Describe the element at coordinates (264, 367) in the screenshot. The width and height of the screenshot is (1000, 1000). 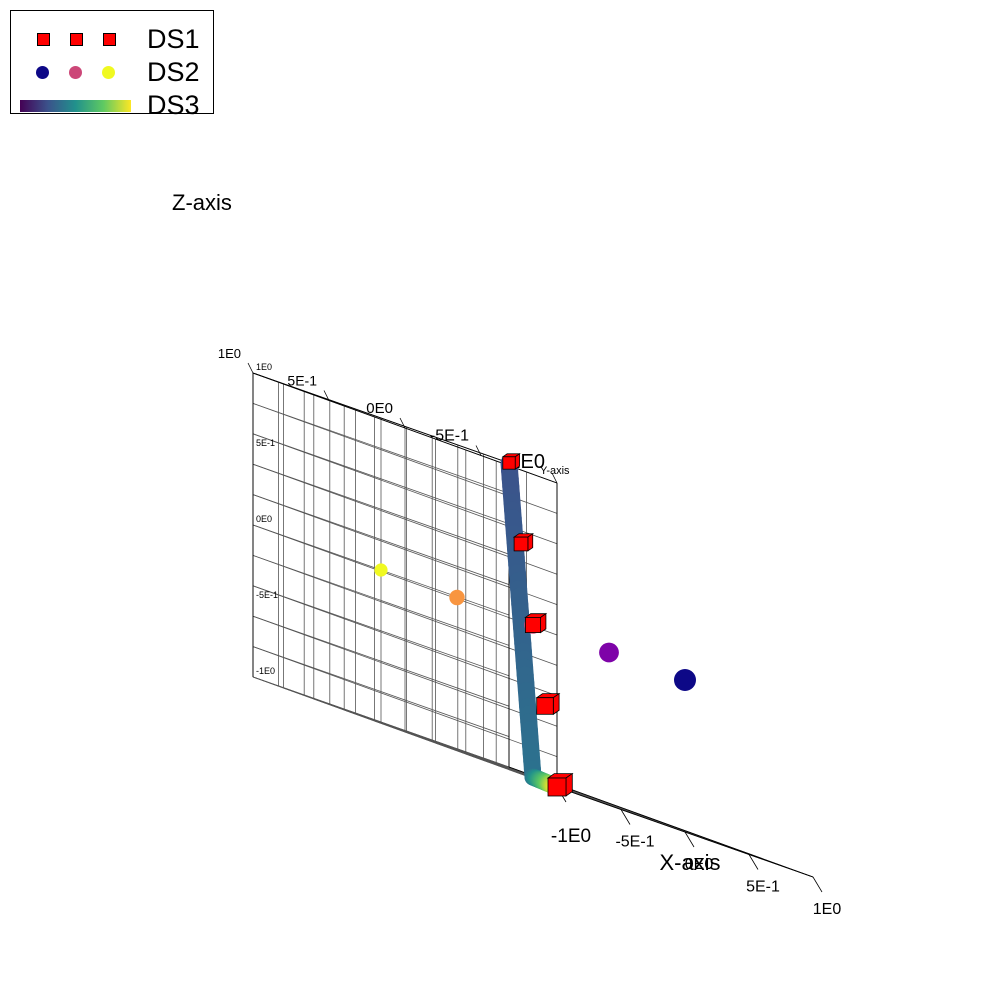
I see `y-tick-label: 1E0` at that location.